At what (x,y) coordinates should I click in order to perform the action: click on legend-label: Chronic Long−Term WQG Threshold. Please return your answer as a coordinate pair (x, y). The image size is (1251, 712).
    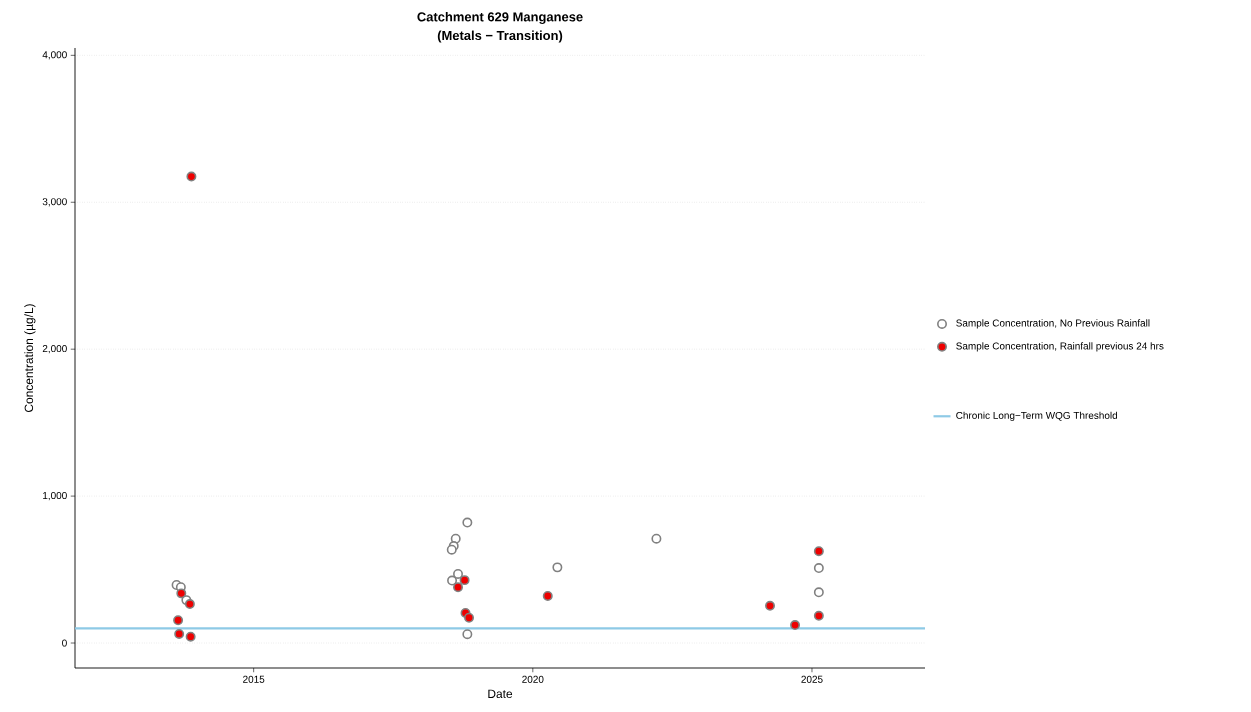
    Looking at the image, I should click on (1037, 416).